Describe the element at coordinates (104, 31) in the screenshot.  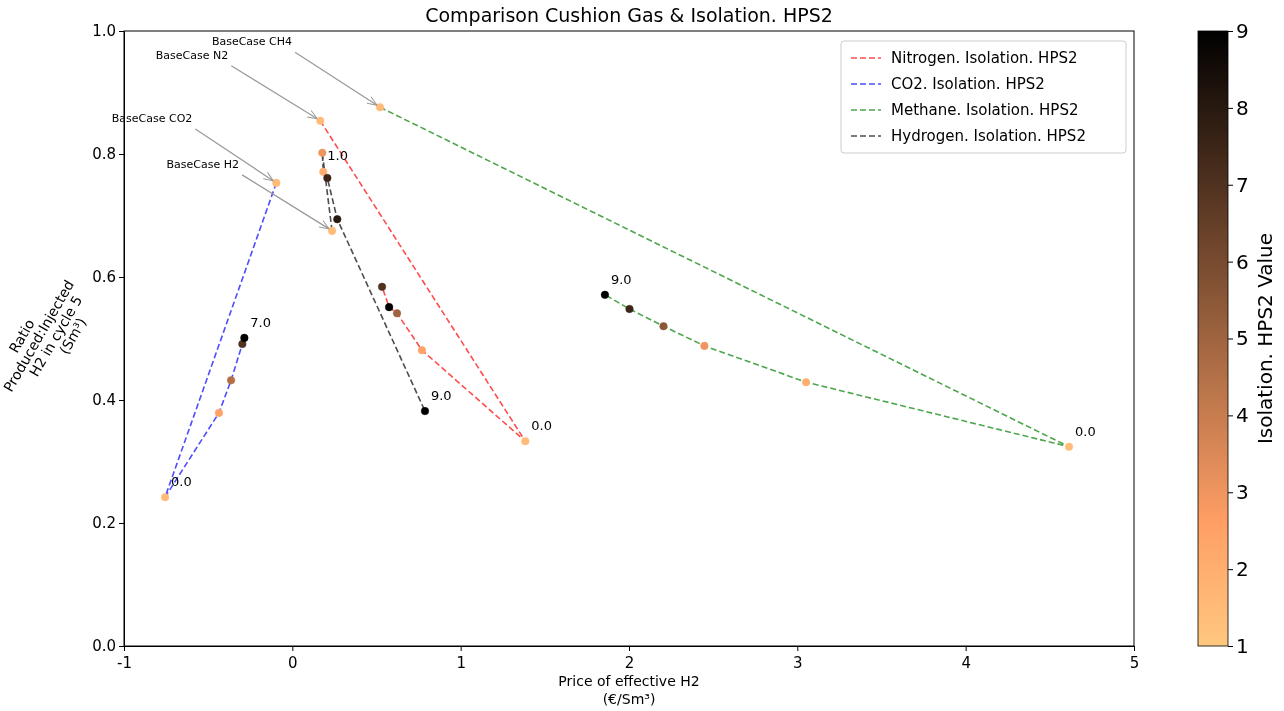
I see `y-tick-label: 1.0` at that location.